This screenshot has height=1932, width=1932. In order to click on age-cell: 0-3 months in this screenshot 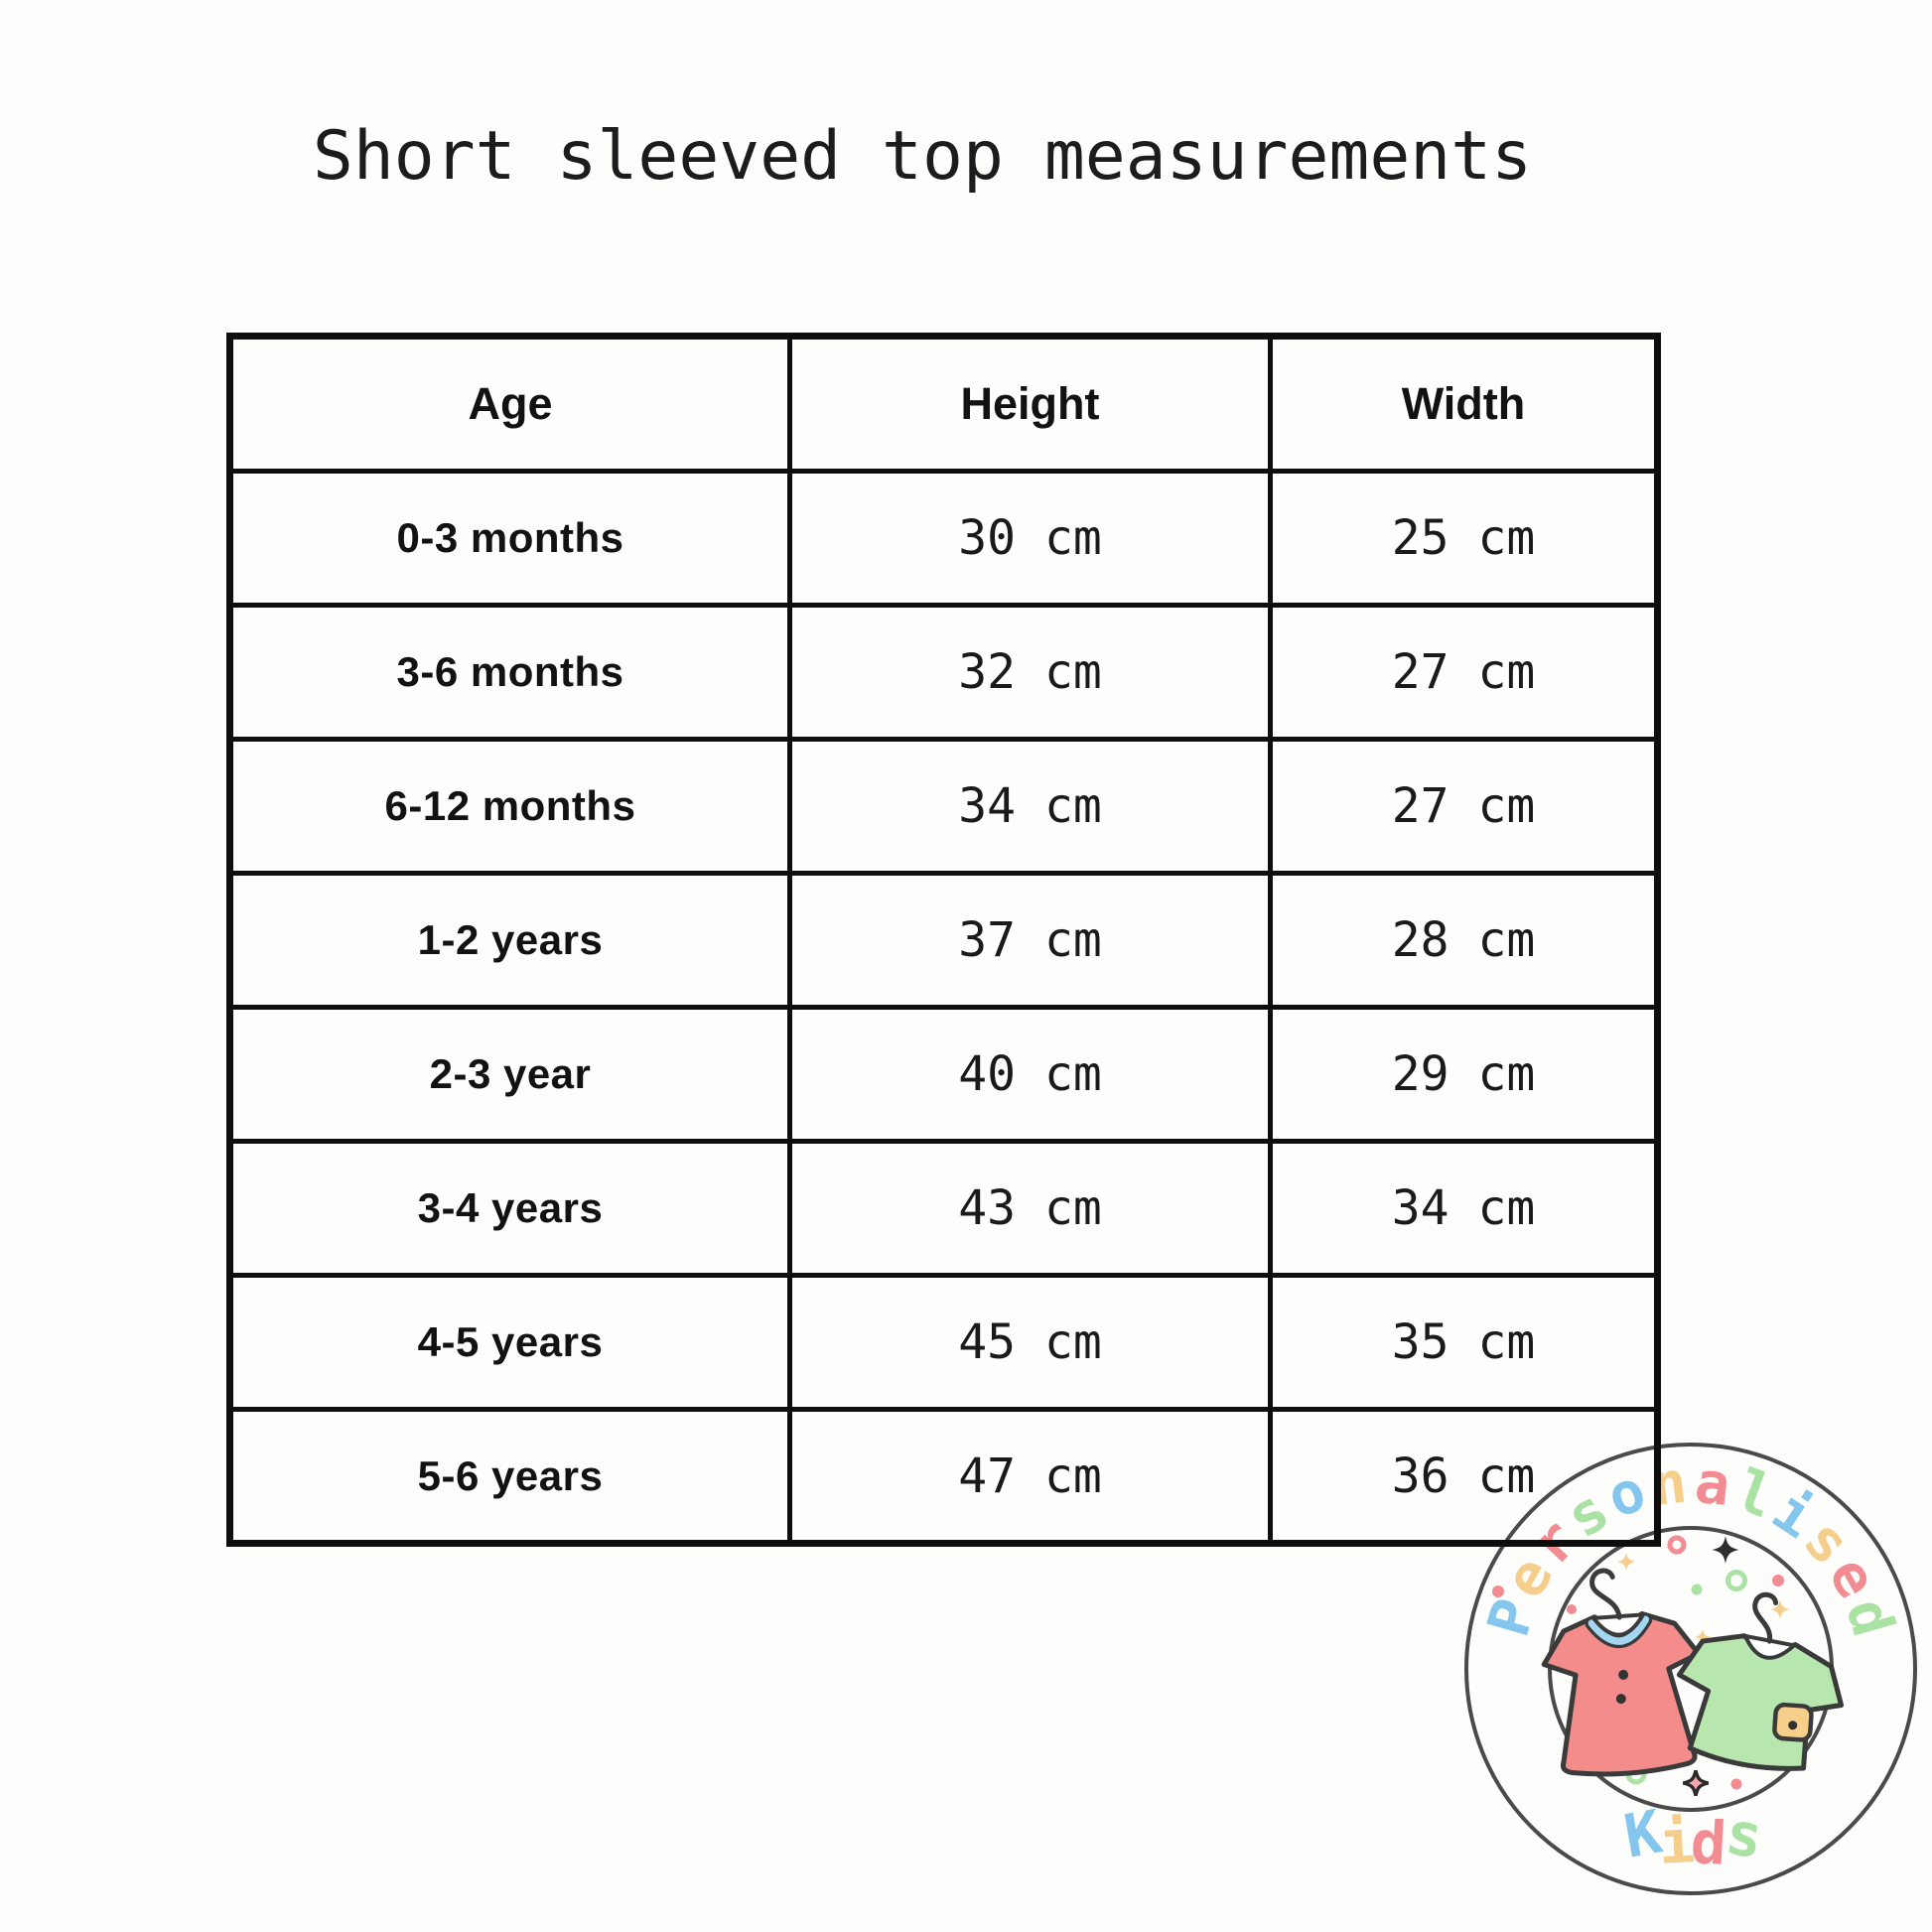, I will do `click(509, 538)`.